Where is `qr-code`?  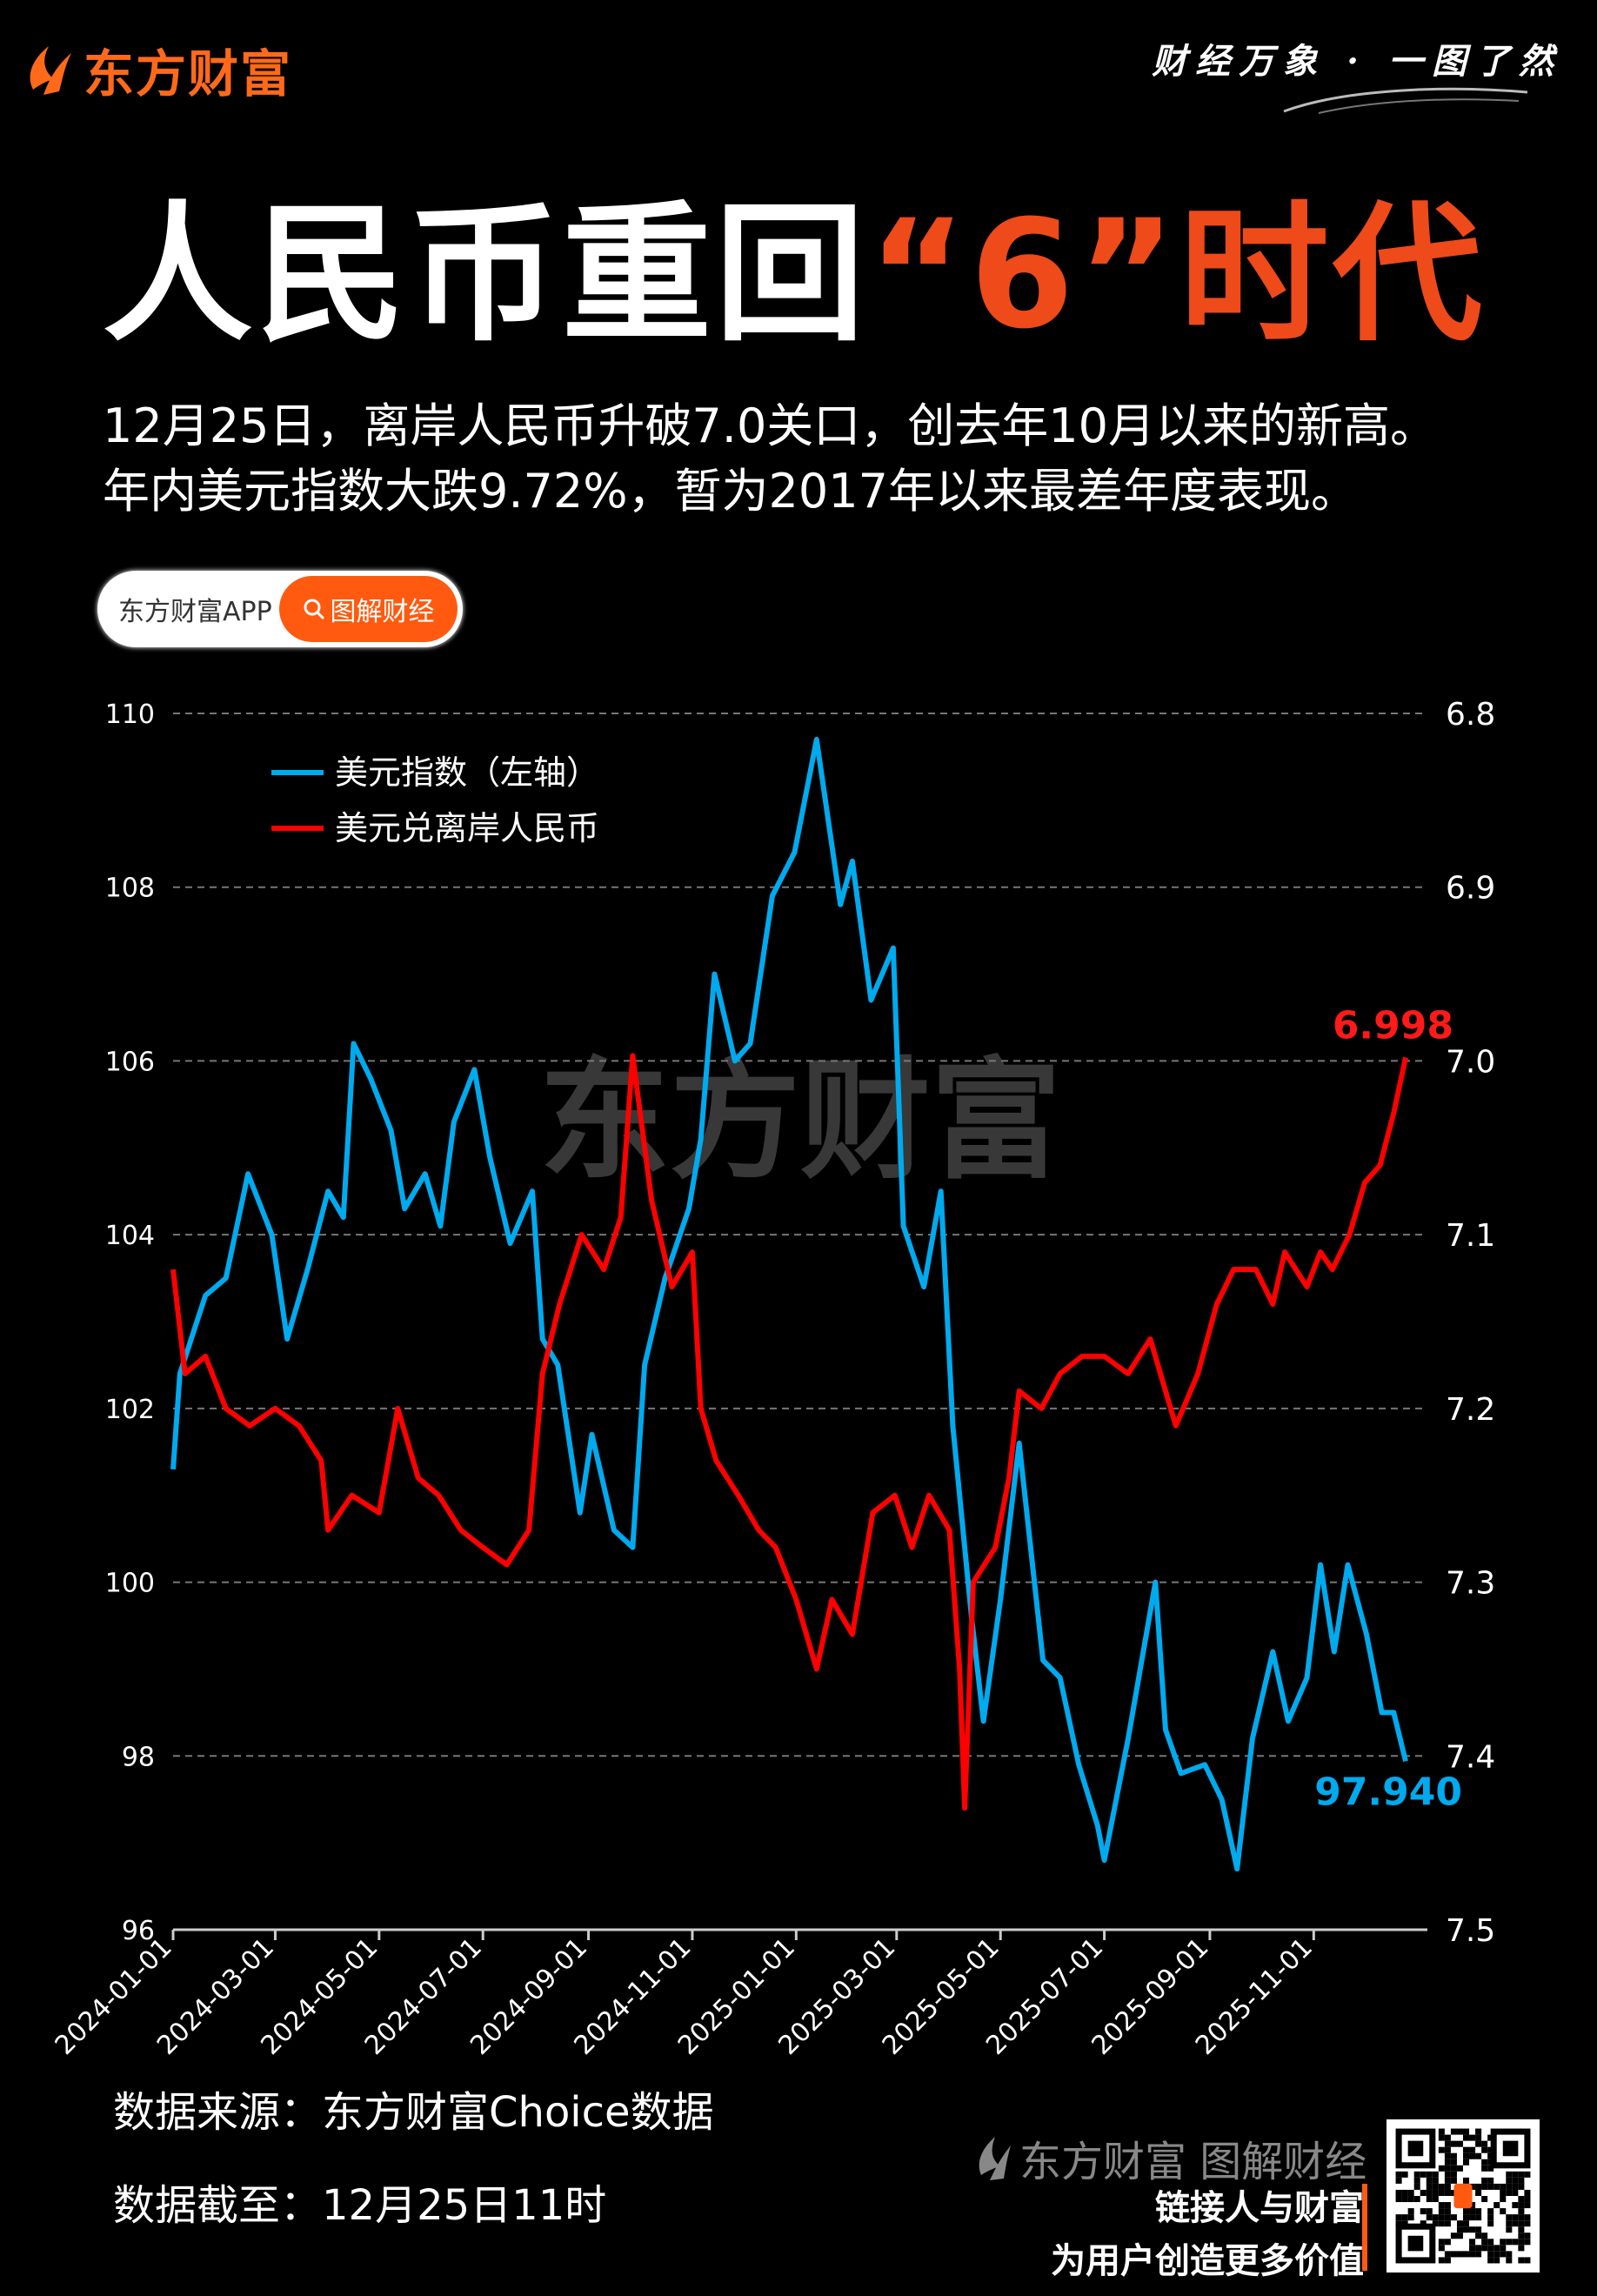
qr-code is located at coordinates (1464, 2196).